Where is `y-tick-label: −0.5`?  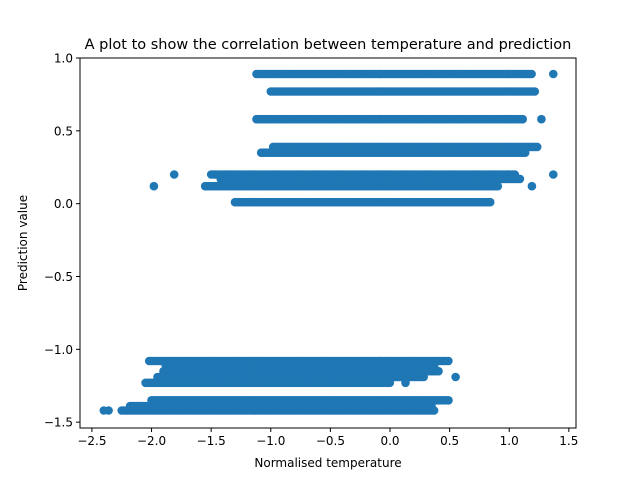 y-tick-label: −0.5 is located at coordinates (58, 277).